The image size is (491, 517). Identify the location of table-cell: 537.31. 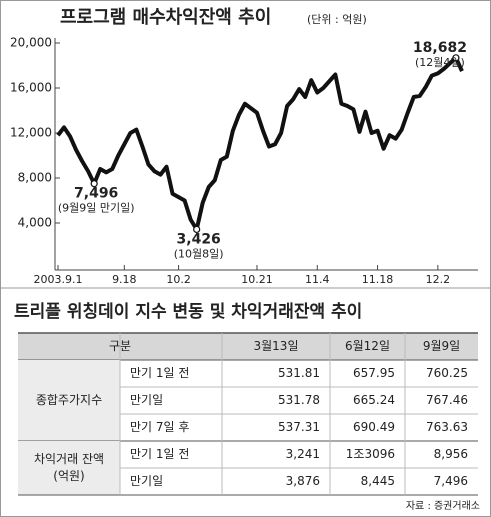
(299, 427).